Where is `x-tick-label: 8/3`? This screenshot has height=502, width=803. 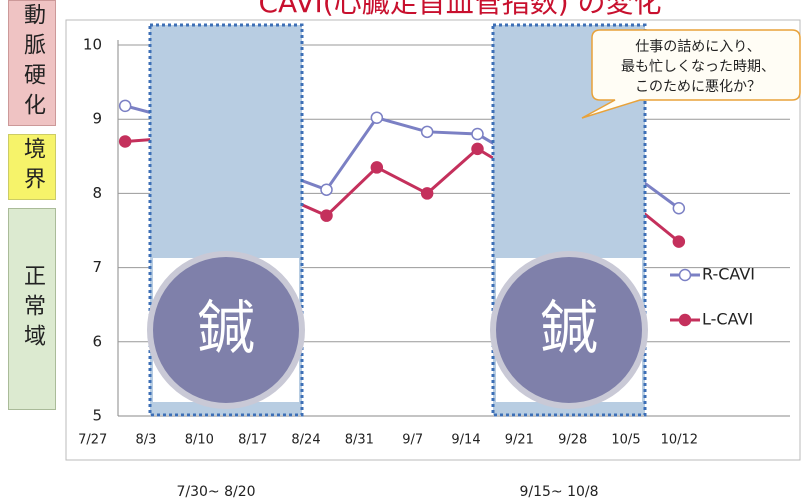
x-tick-label: 8/3 is located at coordinates (146, 440).